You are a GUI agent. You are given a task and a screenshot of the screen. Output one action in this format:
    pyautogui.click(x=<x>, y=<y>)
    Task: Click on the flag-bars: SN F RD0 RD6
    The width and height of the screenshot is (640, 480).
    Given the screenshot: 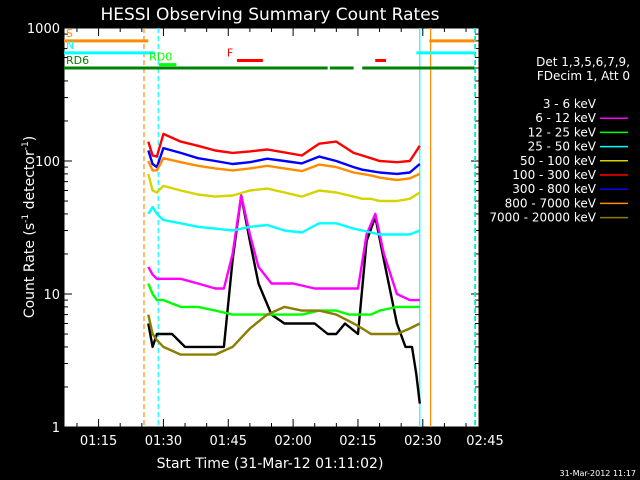 What is the action you would take?
    pyautogui.click(x=269, y=48)
    